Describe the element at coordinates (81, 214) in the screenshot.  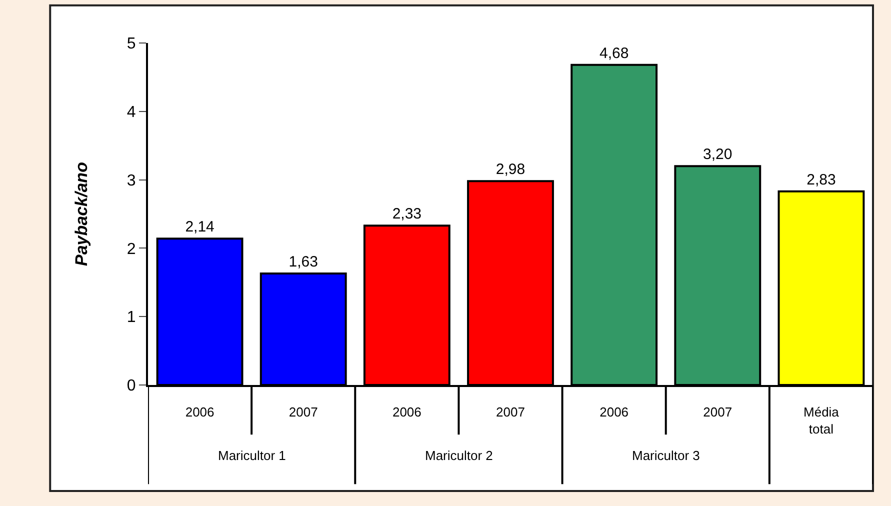
I see `y-axis-title: Payback/ano` at that location.